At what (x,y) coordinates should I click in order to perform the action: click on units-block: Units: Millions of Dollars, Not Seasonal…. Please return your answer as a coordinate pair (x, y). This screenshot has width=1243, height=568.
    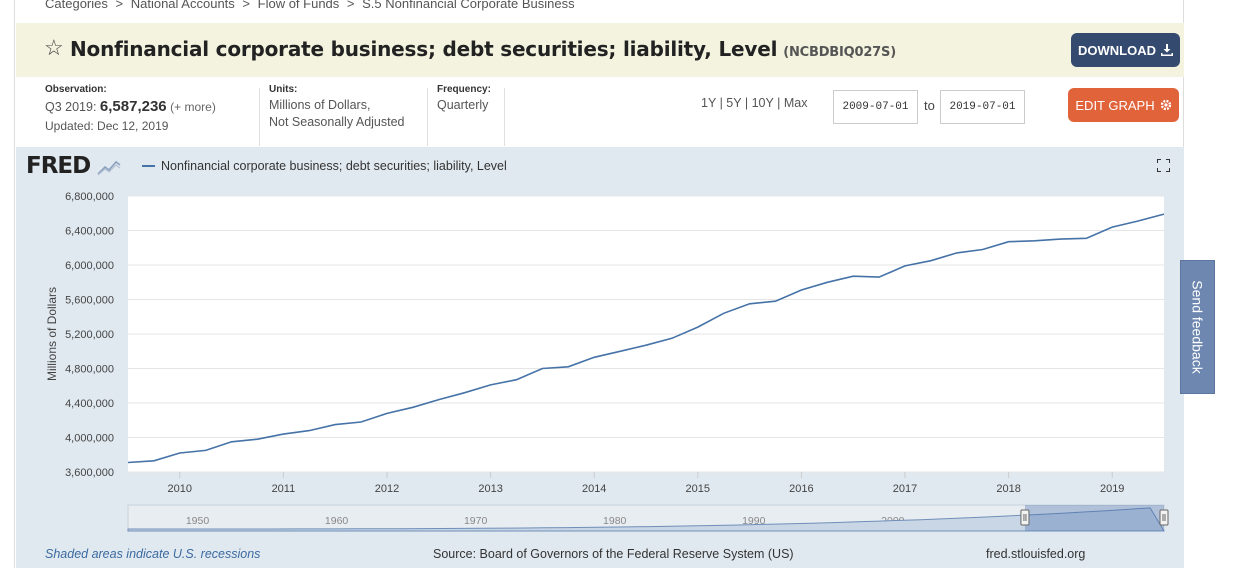
    Looking at the image, I should click on (337, 106).